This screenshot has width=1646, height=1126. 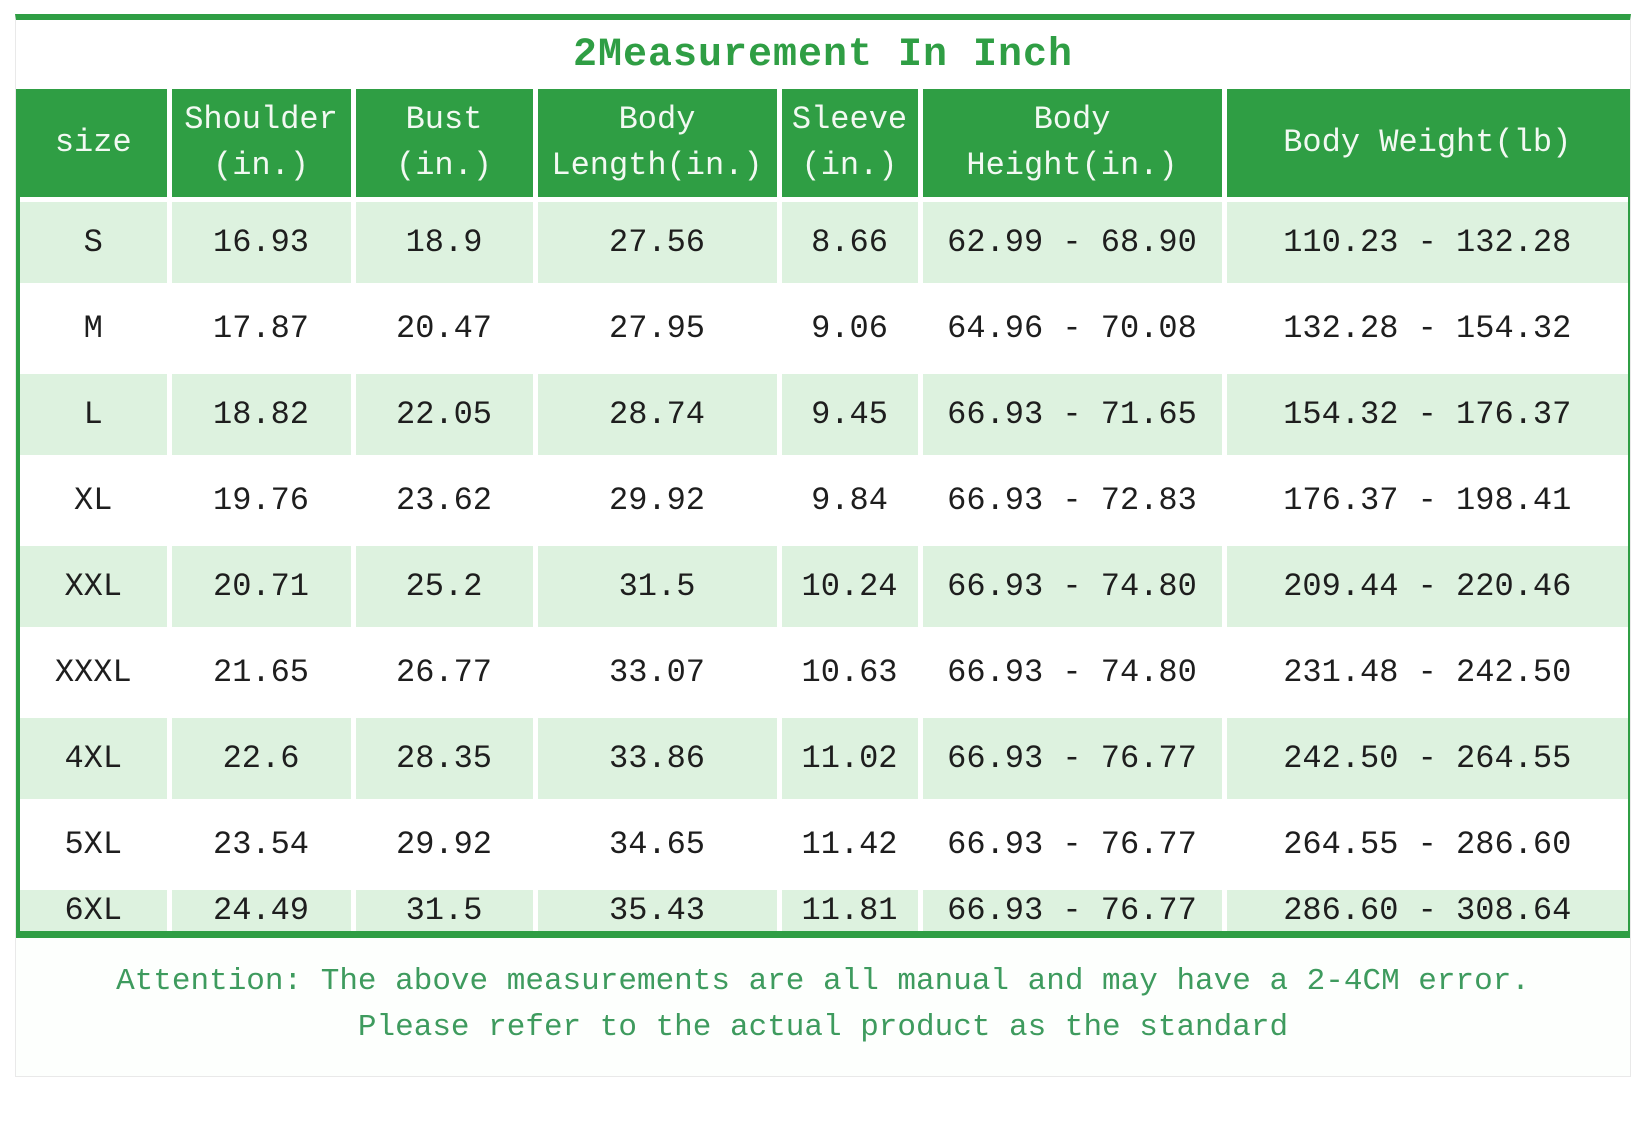 I want to click on cell-body-weight: 286.60 - 308.64, so click(x=1426, y=909).